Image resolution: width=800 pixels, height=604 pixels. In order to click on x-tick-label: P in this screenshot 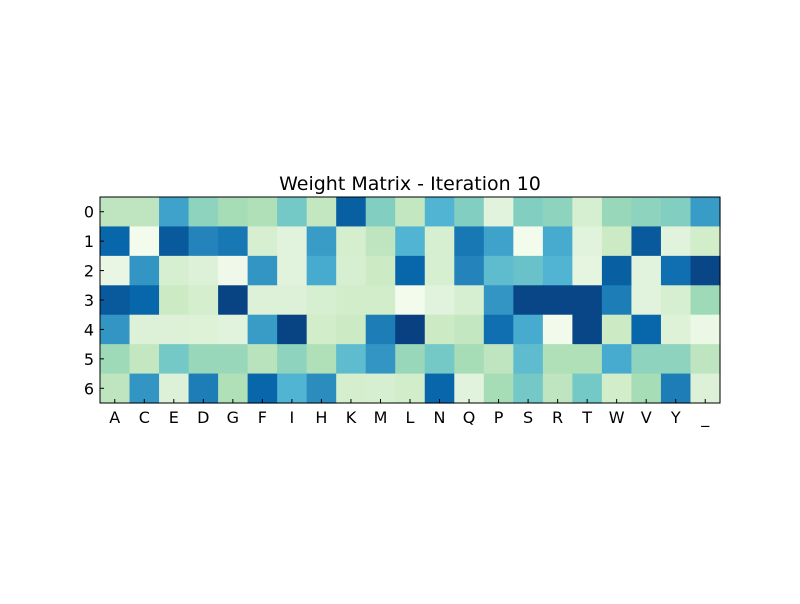, I will do `click(499, 417)`.